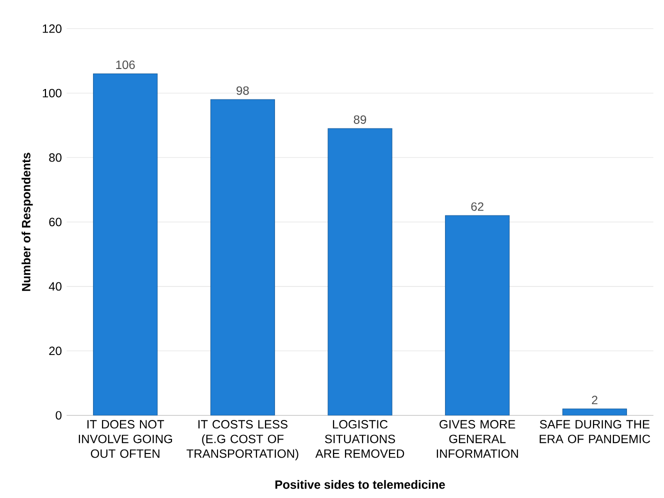 The height and width of the screenshot is (498, 664). What do you see at coordinates (360, 484) in the screenshot?
I see `x-axis-title: Positive sides to telemedicine` at bounding box center [360, 484].